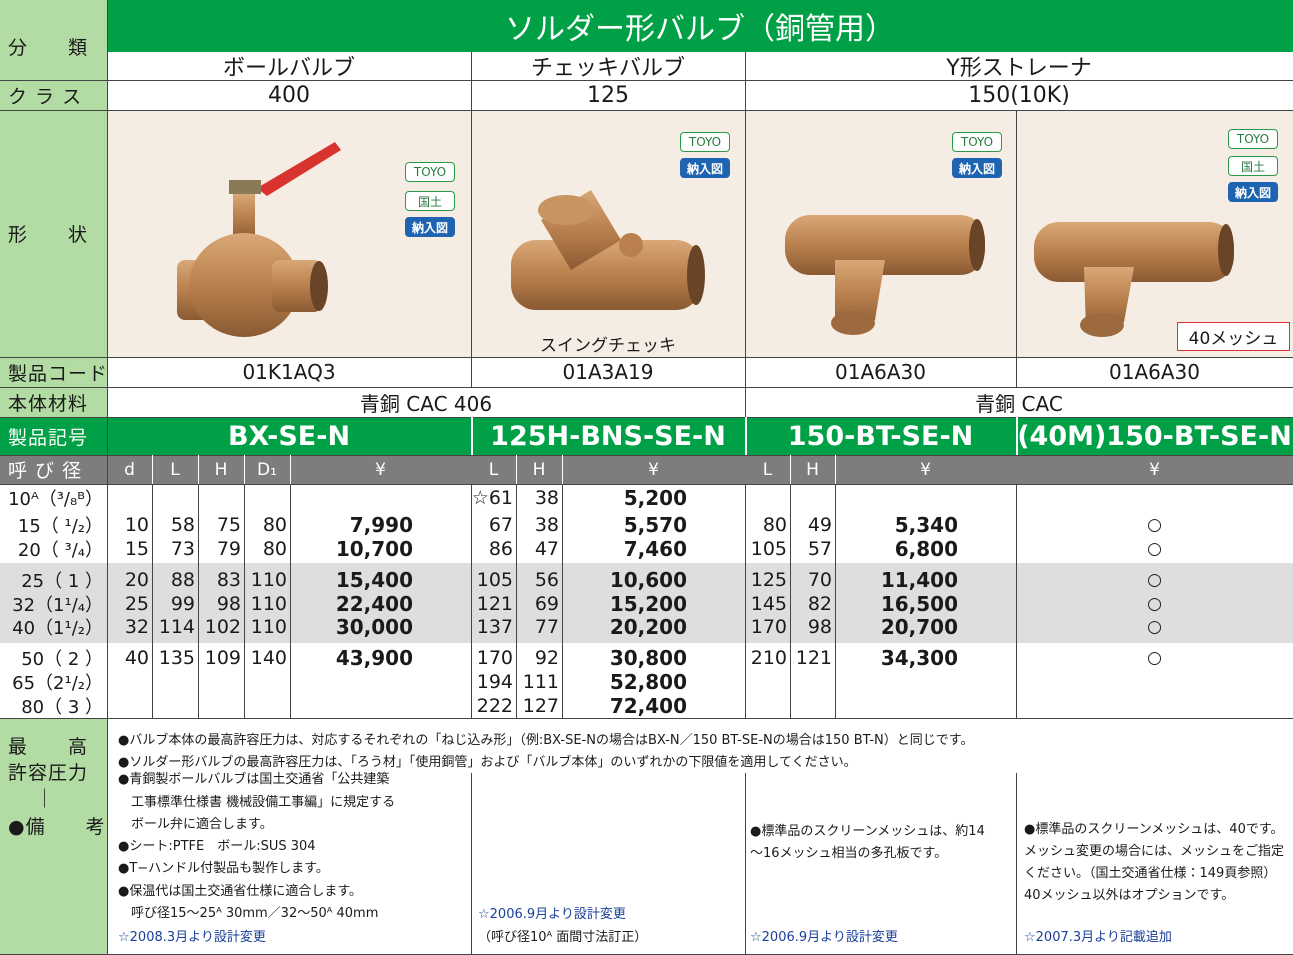  What do you see at coordinates (136, 580) in the screenshot?
I see `dimension: 20` at bounding box center [136, 580].